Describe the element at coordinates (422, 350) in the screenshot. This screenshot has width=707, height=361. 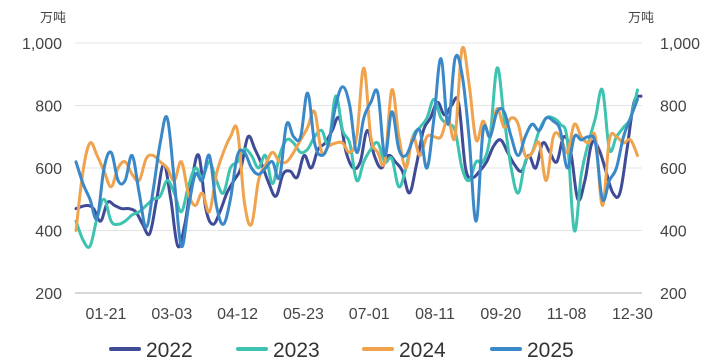
I see `legend-label-2024: 2024` at that location.